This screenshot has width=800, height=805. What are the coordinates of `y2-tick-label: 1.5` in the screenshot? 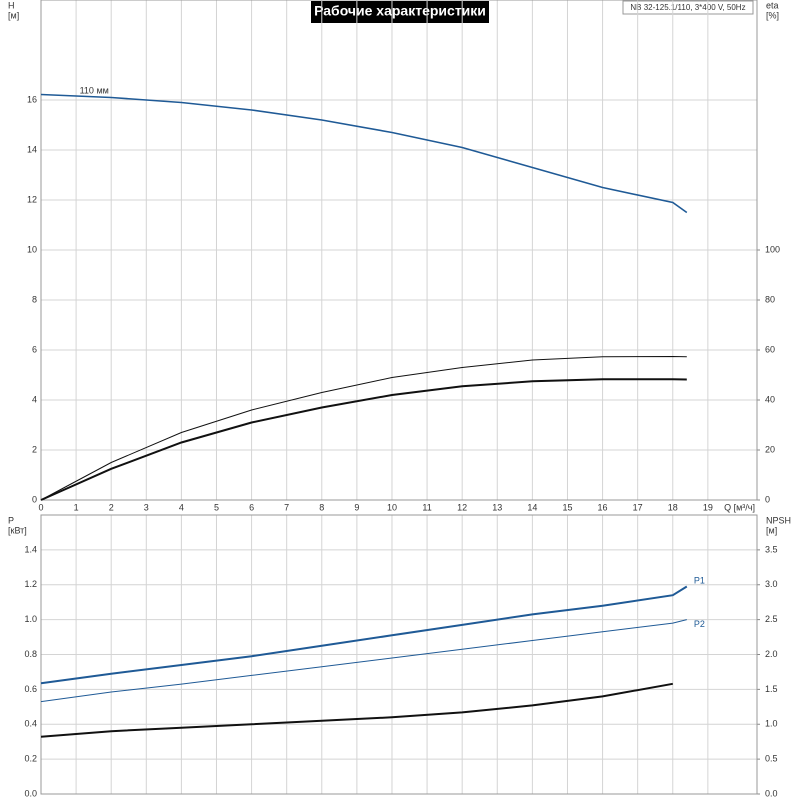 It's located at (771, 689).